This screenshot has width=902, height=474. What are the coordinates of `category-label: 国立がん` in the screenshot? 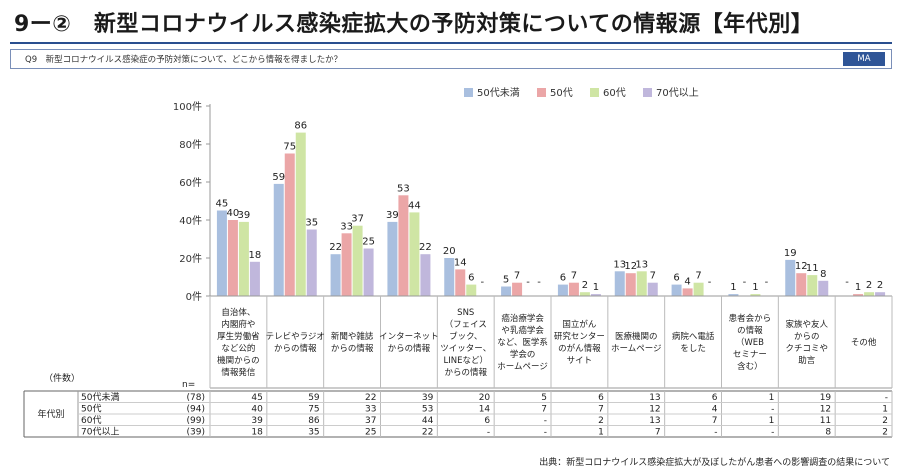 It's located at (579, 324).